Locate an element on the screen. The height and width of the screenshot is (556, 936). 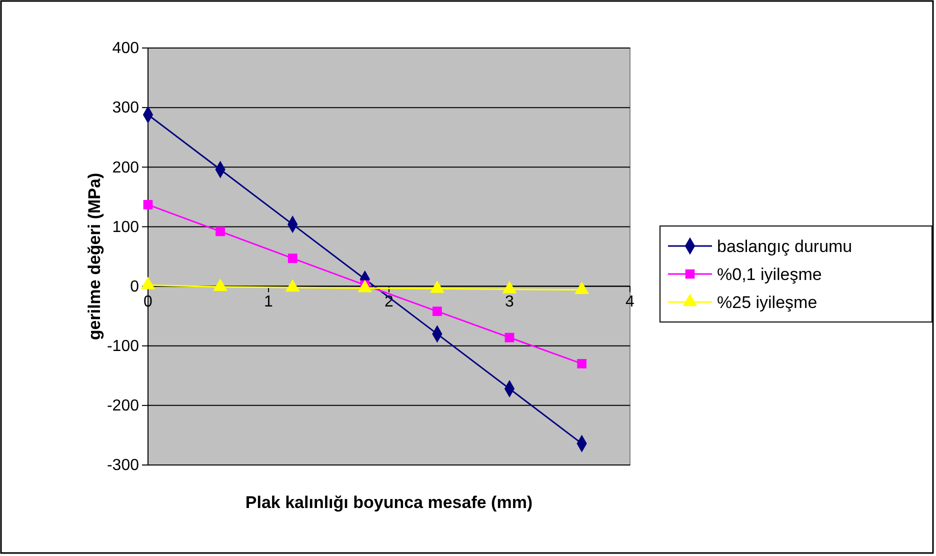
legend-label: %25 iyileşme is located at coordinates (767, 302).